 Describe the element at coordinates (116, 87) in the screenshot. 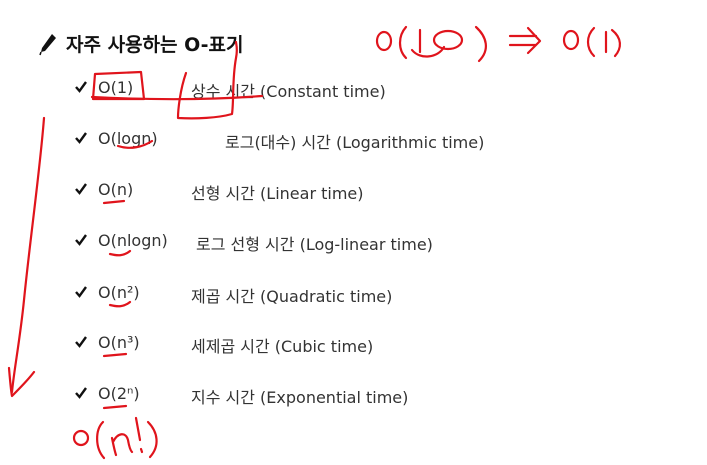

I see `notation-text: O(1)` at that location.